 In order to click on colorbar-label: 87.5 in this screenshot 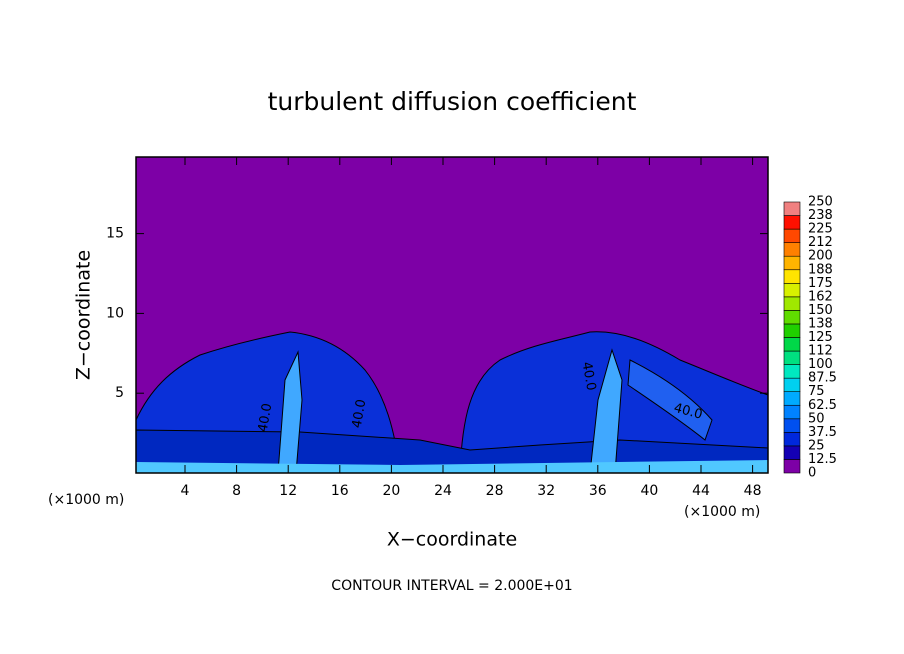, I will do `click(822, 378)`.